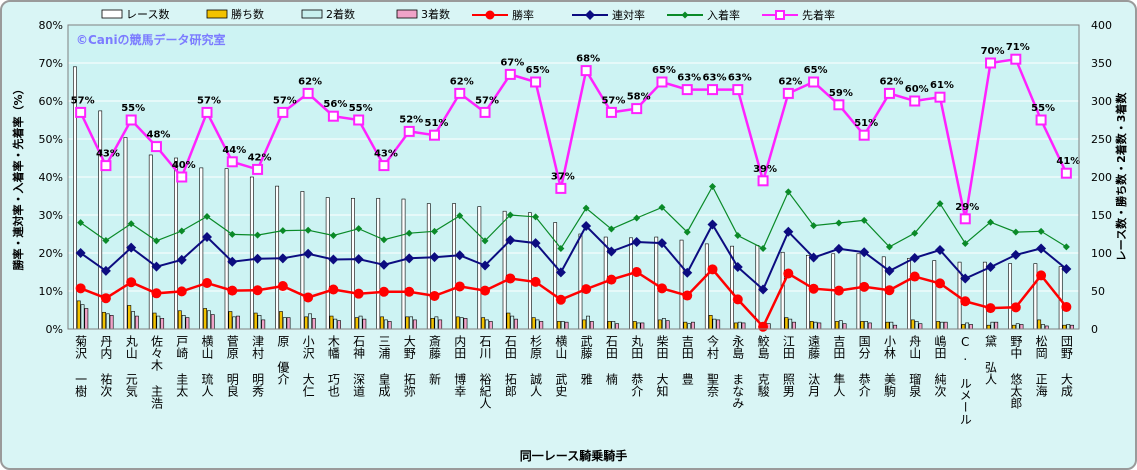  Describe the element at coordinates (51, 291) in the screenshot. I see `y-left-tick-label: 10%` at that location.